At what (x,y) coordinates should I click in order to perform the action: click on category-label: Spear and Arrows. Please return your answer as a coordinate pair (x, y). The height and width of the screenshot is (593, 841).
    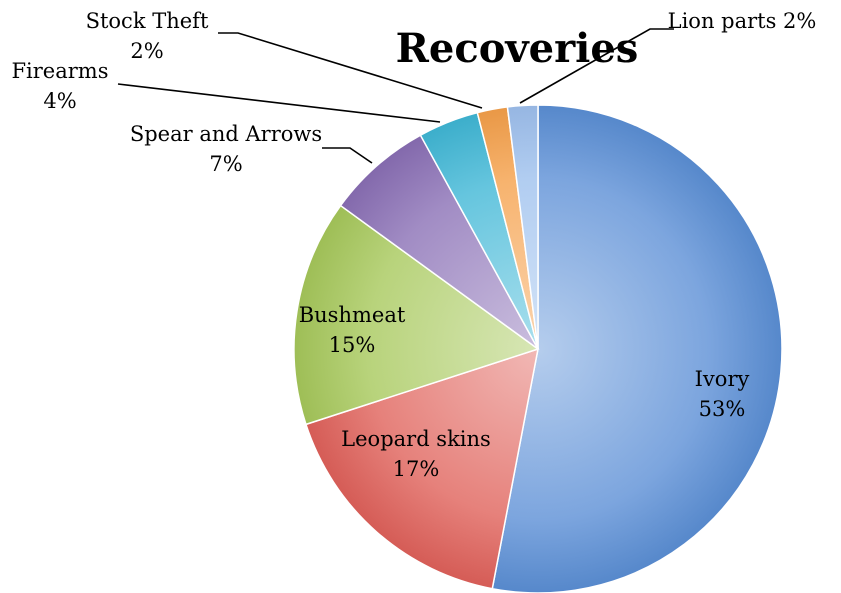
    Looking at the image, I should click on (226, 134).